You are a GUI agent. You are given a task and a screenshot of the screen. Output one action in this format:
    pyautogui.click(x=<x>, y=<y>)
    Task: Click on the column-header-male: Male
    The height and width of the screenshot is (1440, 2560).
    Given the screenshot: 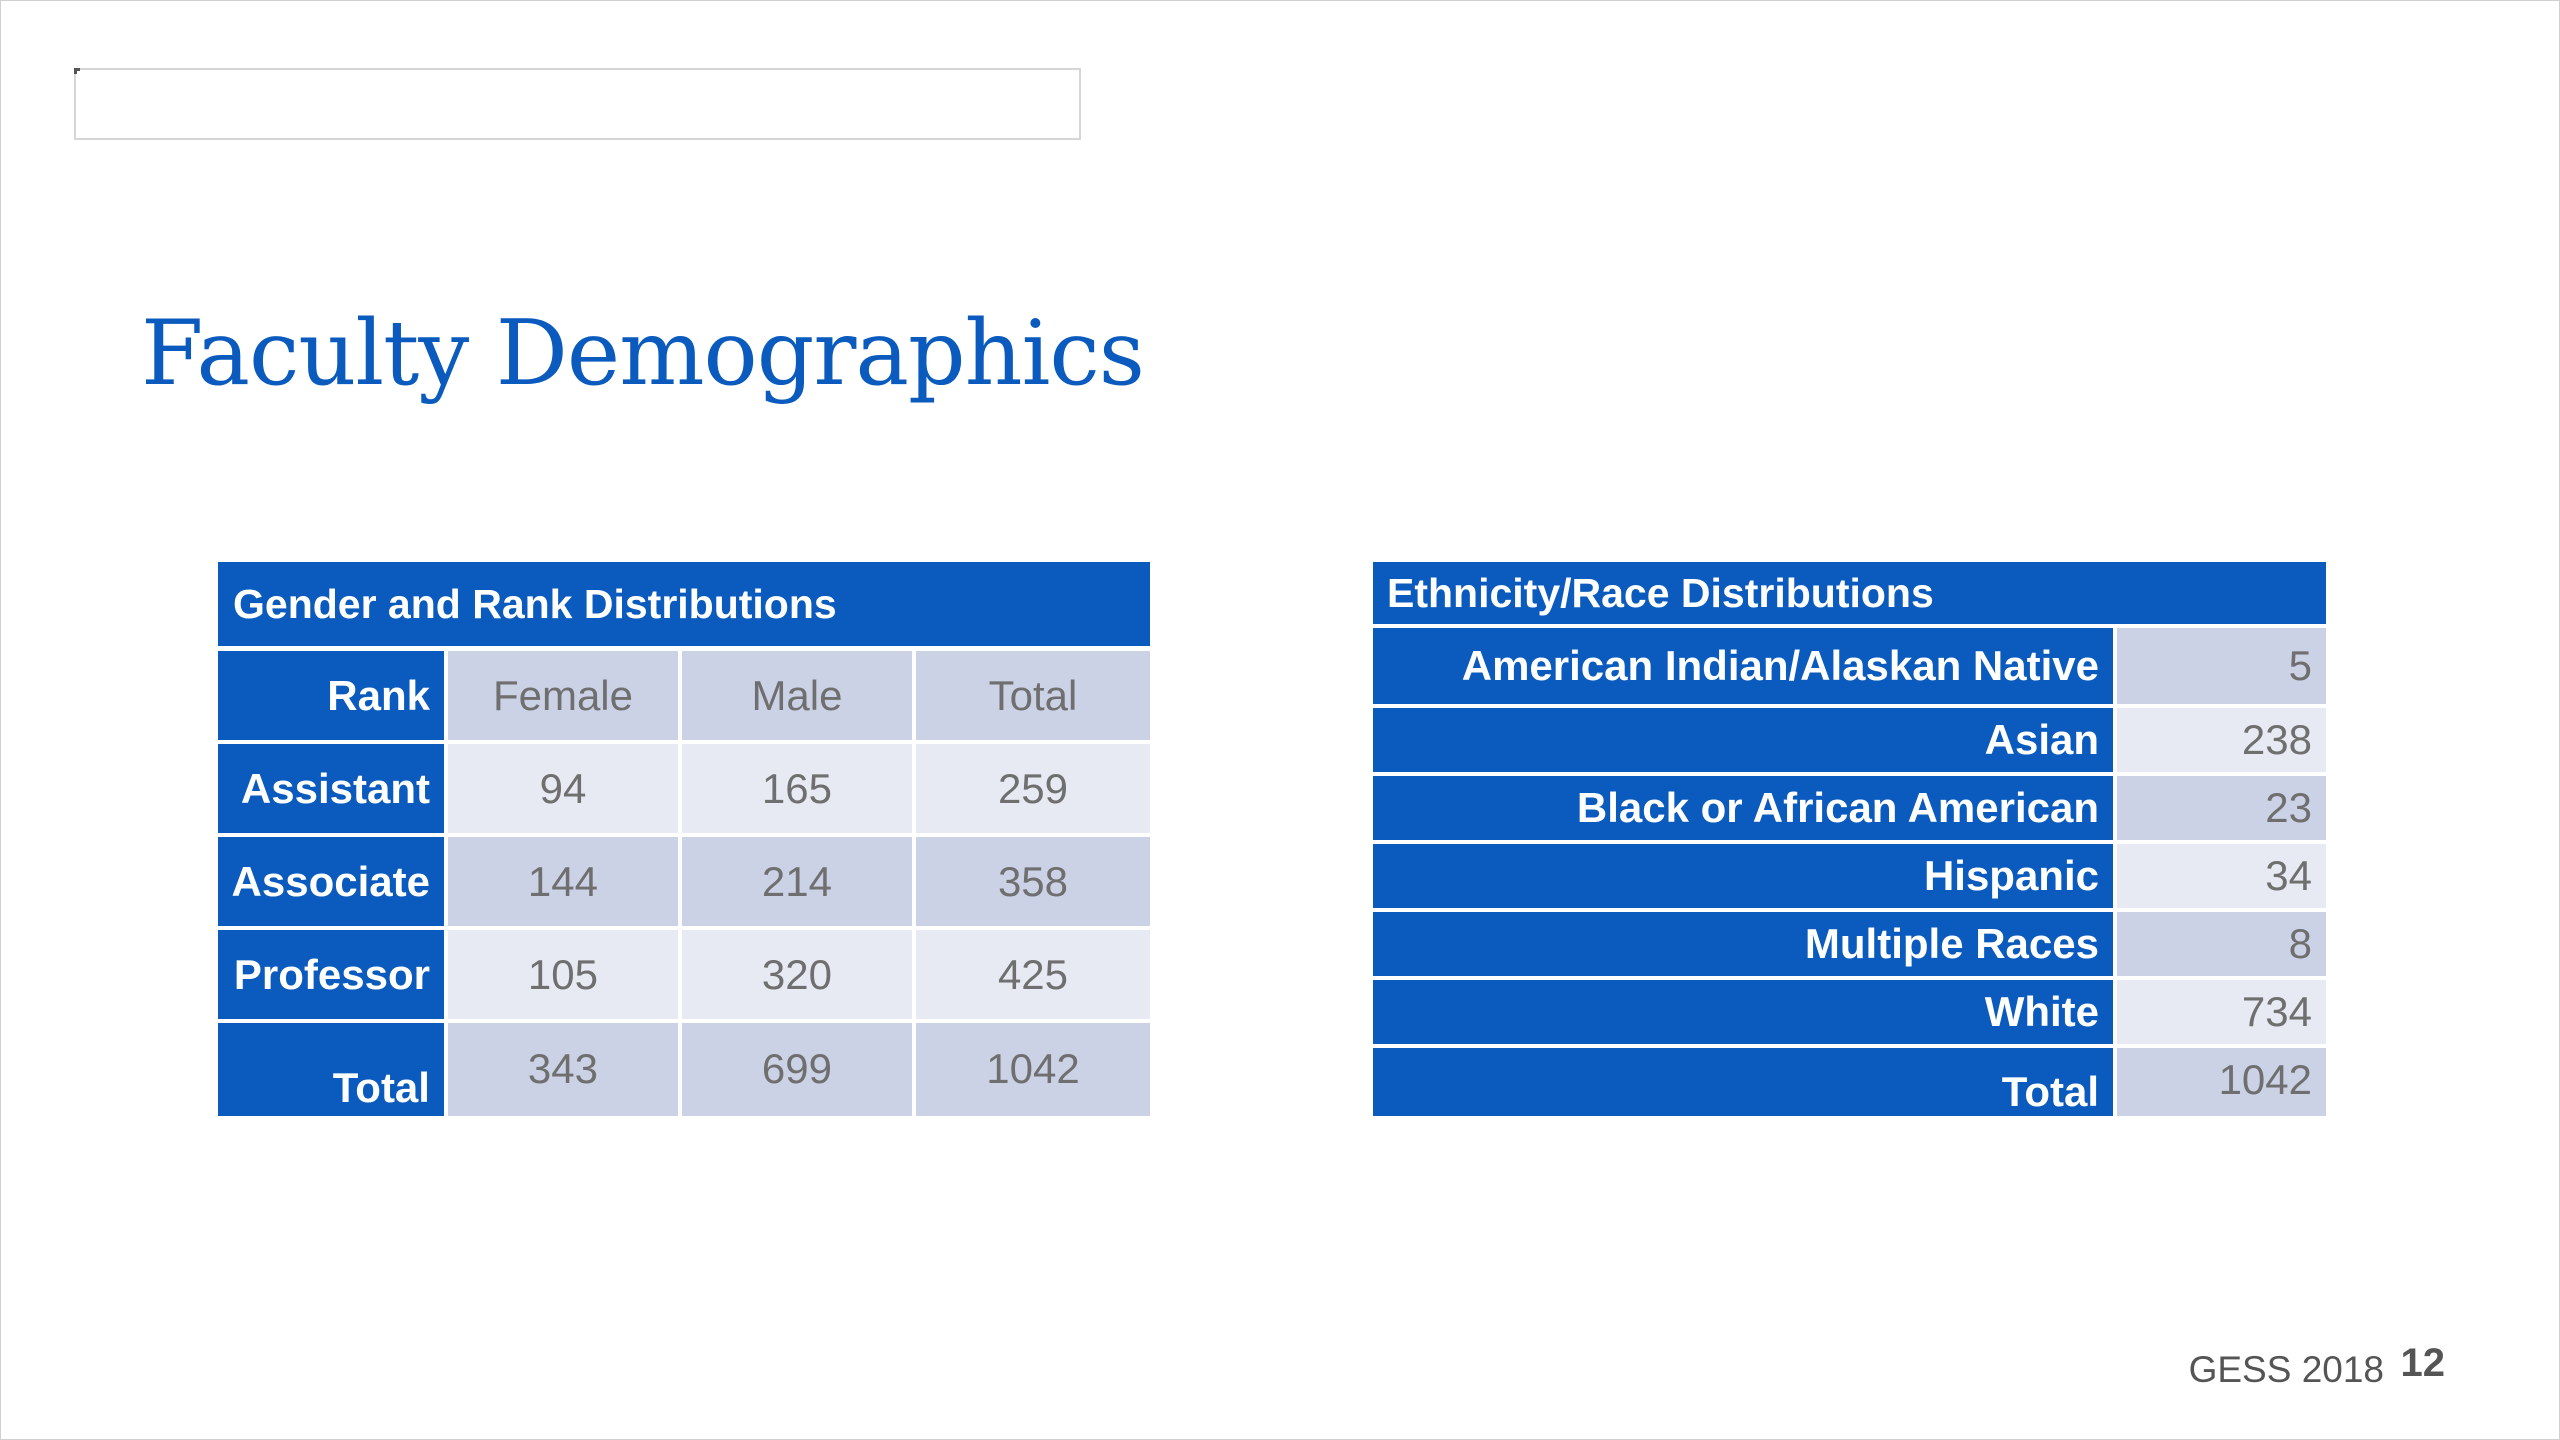 What is the action you would take?
    pyautogui.click(x=798, y=697)
    